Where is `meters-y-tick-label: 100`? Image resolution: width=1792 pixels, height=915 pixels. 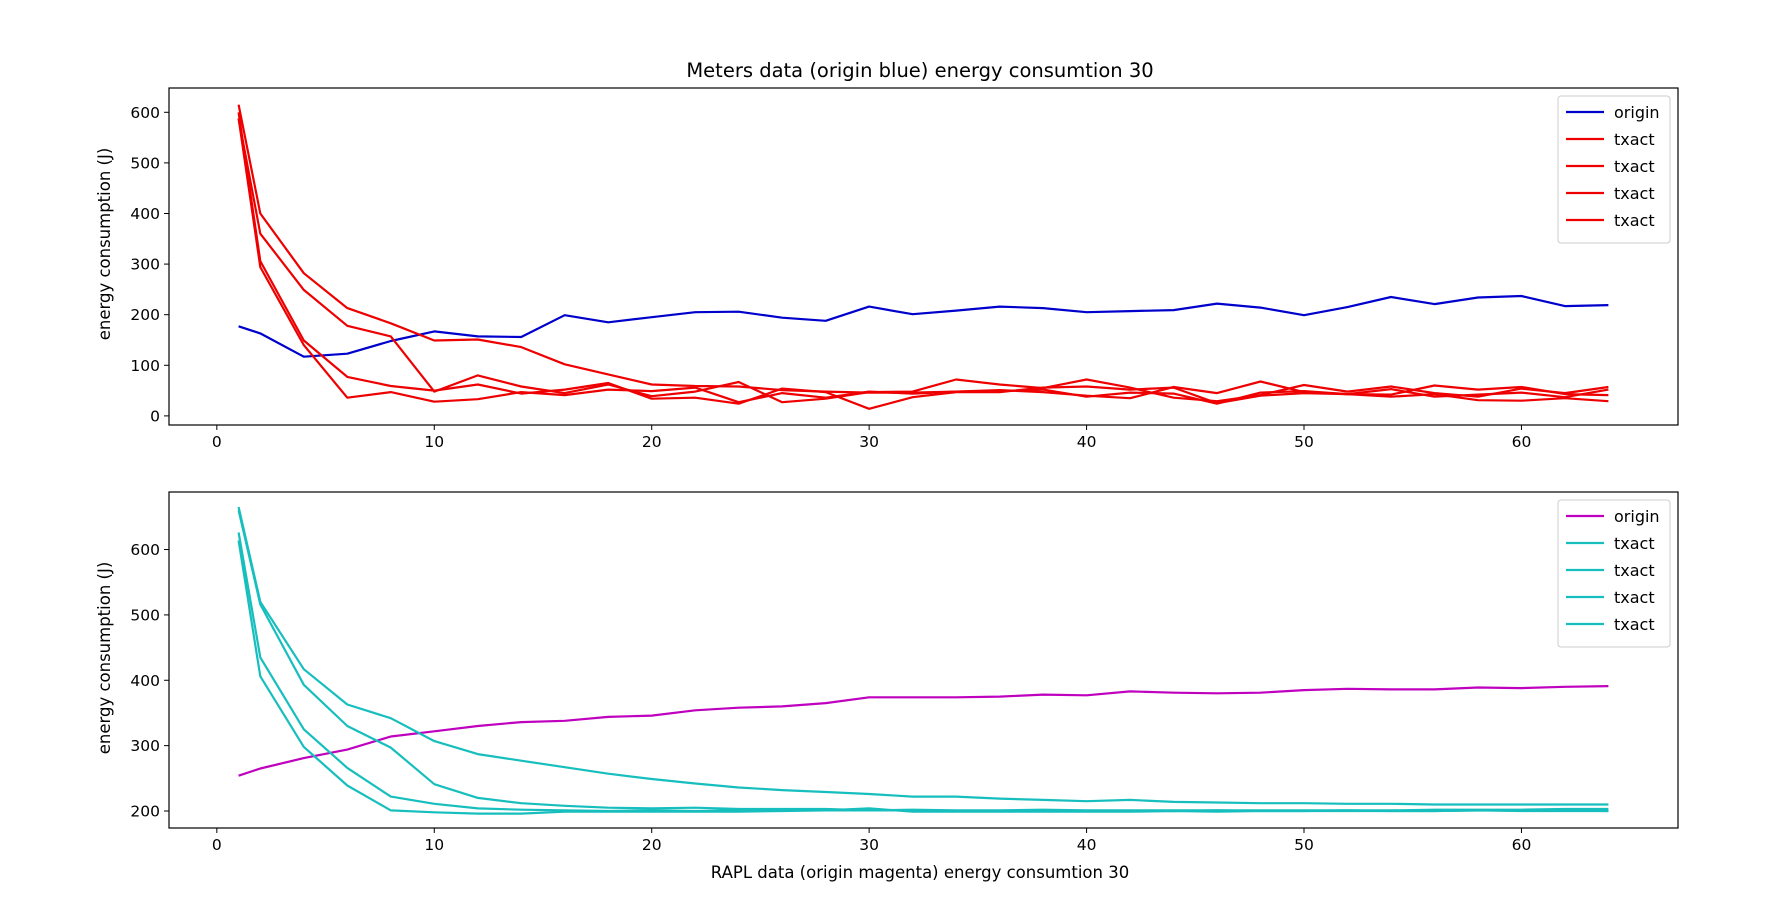 meters-y-tick-label: 100 is located at coordinates (145, 366).